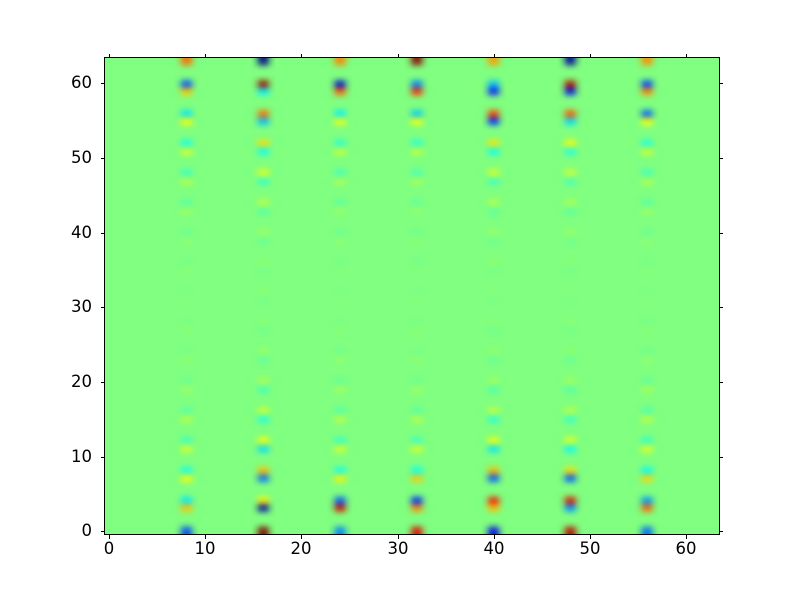 This screenshot has height=600, width=800. I want to click on x-tick-label-50: 50, so click(590, 548).